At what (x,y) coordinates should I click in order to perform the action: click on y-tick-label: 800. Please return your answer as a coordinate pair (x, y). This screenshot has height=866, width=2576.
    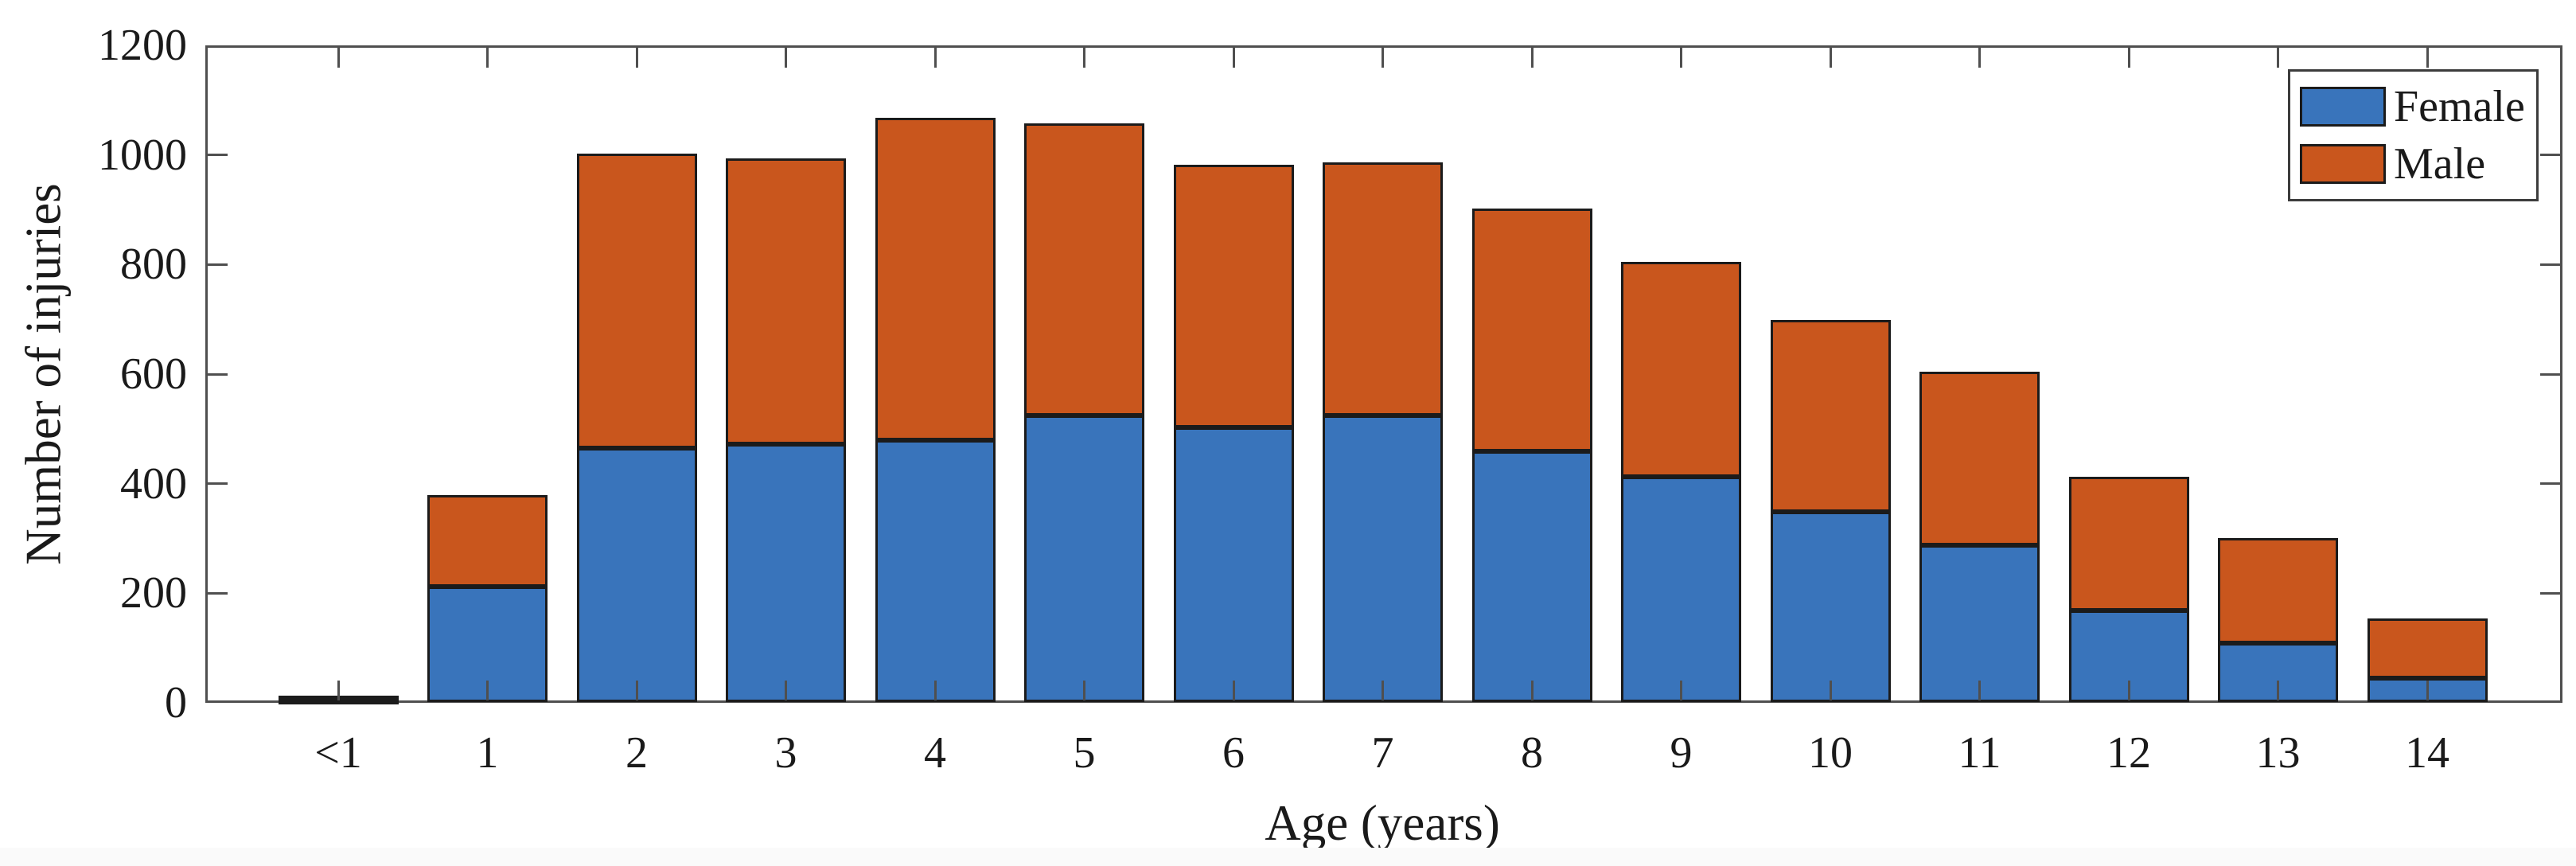
    Looking at the image, I should click on (153, 265).